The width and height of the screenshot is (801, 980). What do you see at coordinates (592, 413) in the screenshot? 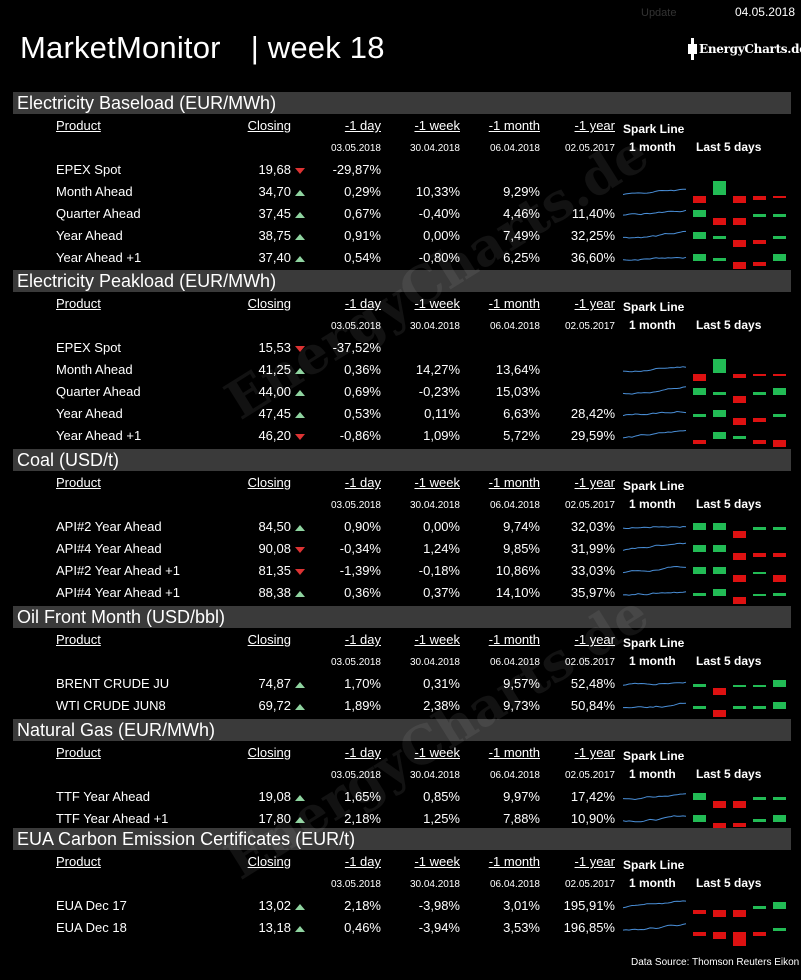
I see `change-1year: 28,42%` at bounding box center [592, 413].